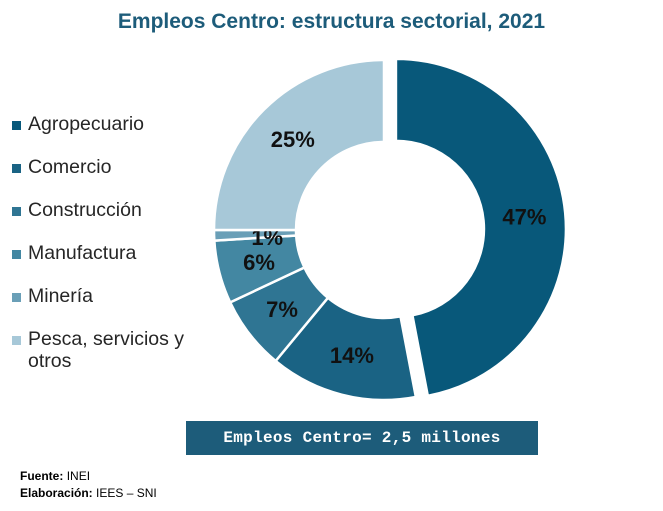  I want to click on data-label: 47%, so click(524, 217).